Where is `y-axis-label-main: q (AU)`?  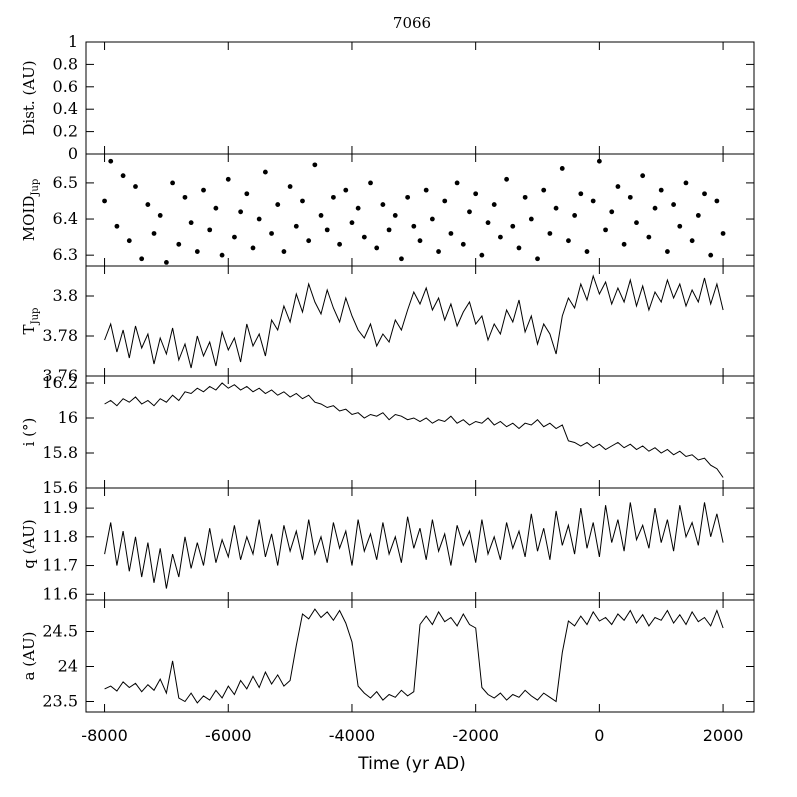 y-axis-label-main: q (AU) is located at coordinates (29, 544).